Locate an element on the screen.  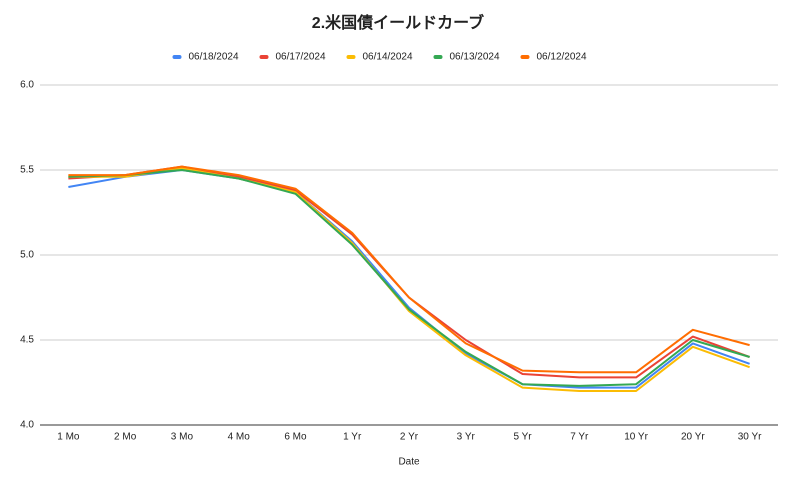
legend-label: 06/17/2024 is located at coordinates (301, 57).